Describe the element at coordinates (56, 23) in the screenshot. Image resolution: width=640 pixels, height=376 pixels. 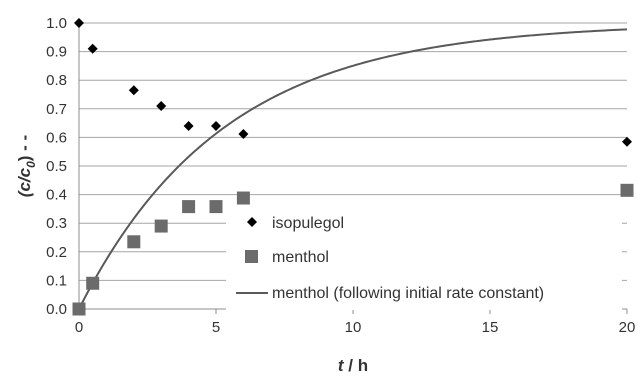
I see `y-tick-label: 1.0` at that location.